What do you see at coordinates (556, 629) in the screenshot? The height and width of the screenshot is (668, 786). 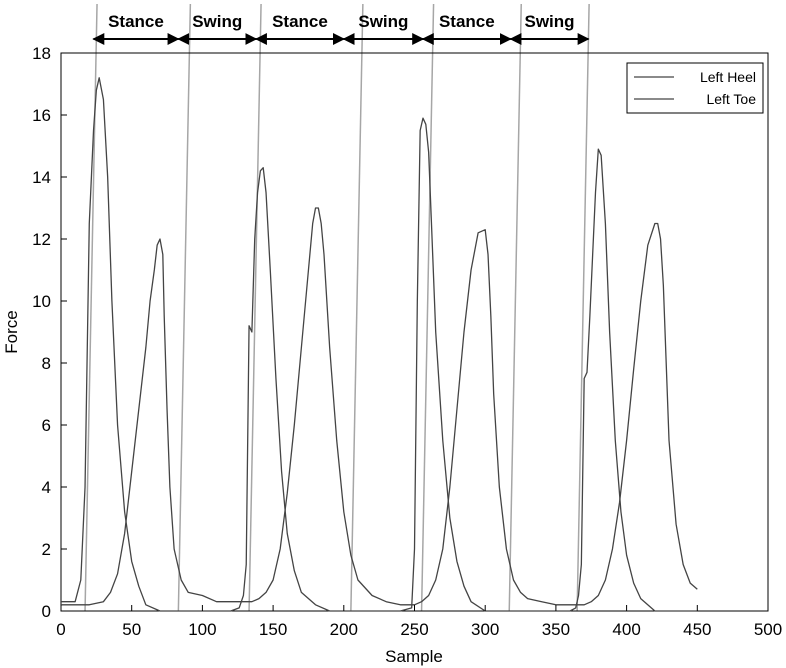 I see `x-tick-label: 350` at bounding box center [556, 629].